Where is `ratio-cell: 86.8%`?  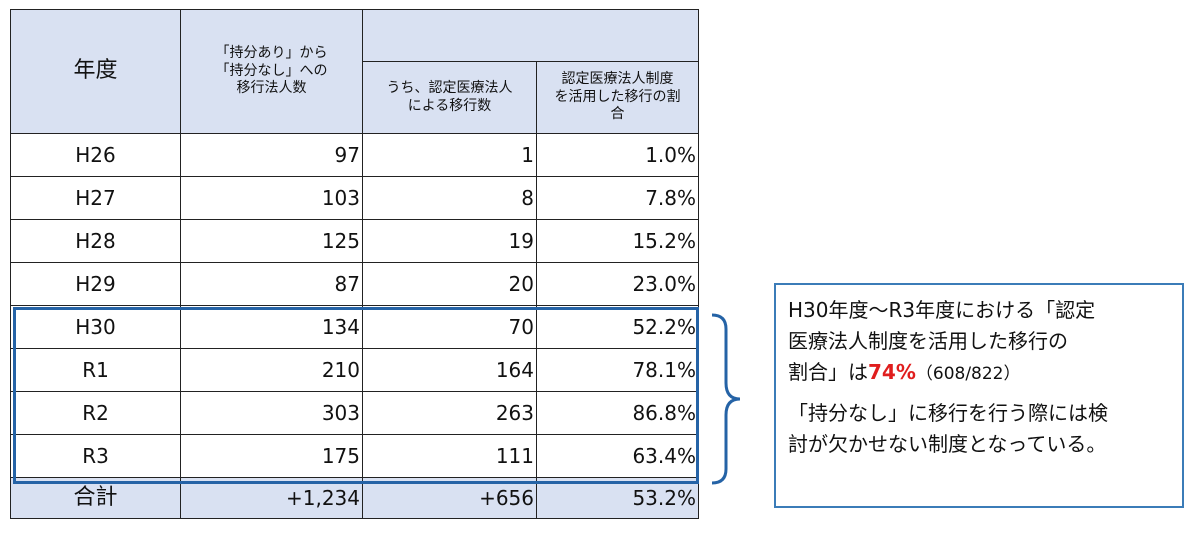 ratio-cell: 86.8% is located at coordinates (617, 413).